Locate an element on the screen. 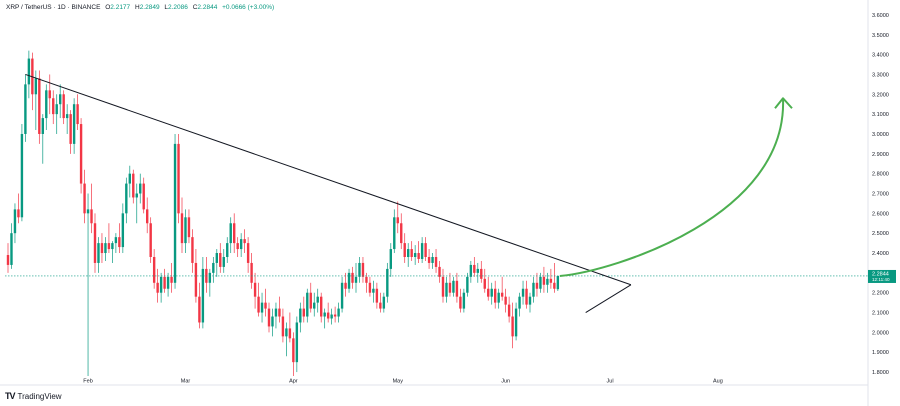 Image resolution: width=900 pixels, height=406 pixels. support-trendline is located at coordinates (608, 298).